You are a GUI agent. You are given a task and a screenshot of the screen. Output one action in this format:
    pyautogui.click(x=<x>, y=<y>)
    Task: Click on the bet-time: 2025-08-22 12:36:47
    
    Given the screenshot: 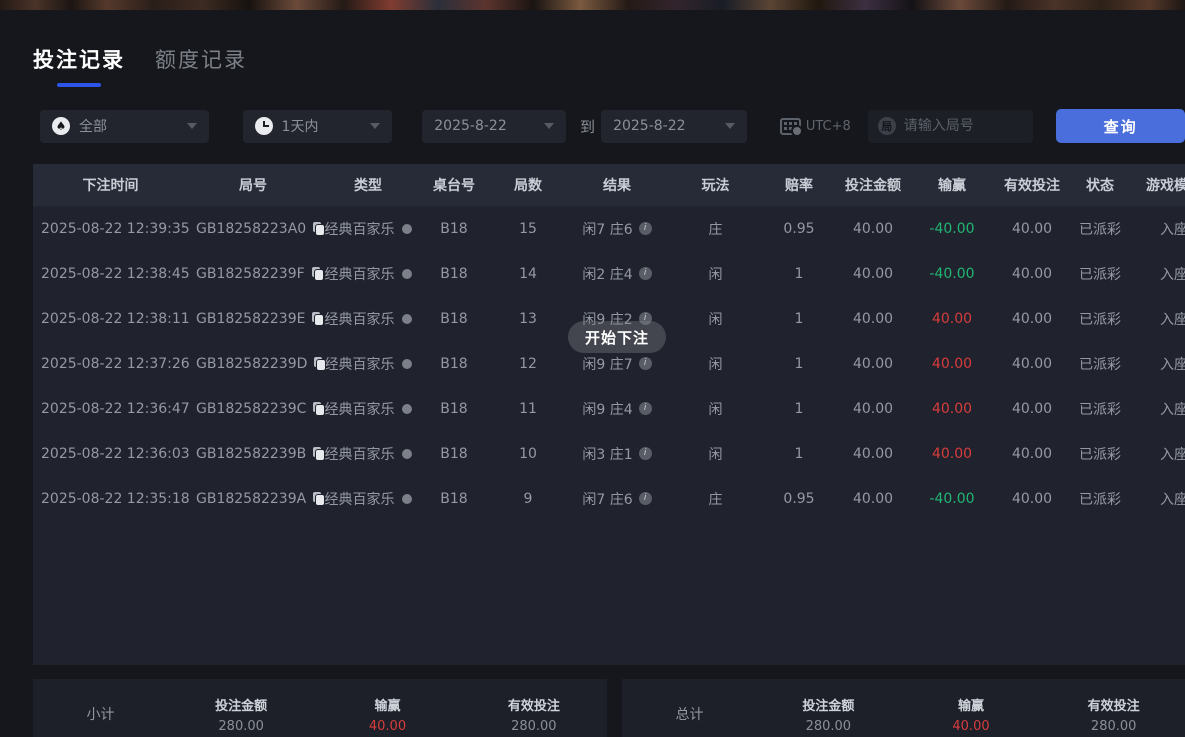 What is the action you would take?
    pyautogui.click(x=115, y=408)
    